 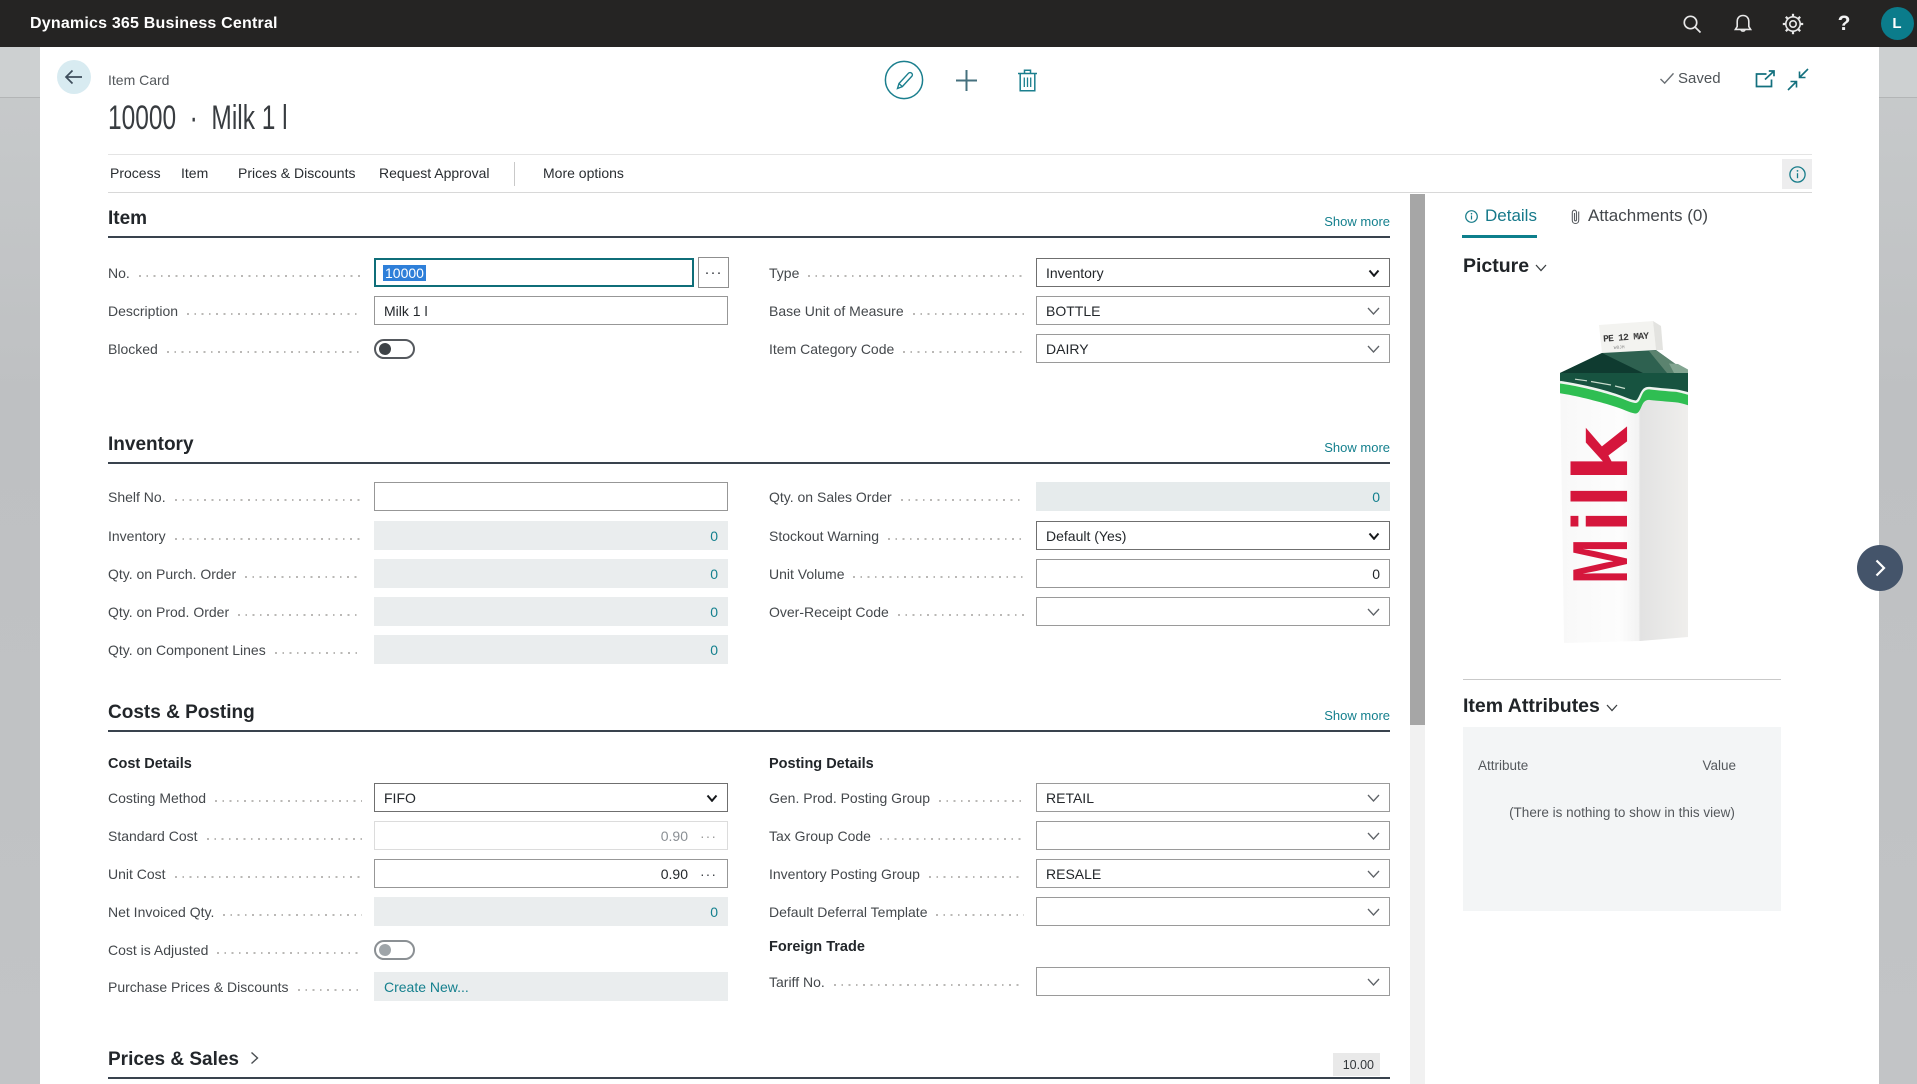 What do you see at coordinates (1599, 454) in the screenshot?
I see `svg-text: k` at bounding box center [1599, 454].